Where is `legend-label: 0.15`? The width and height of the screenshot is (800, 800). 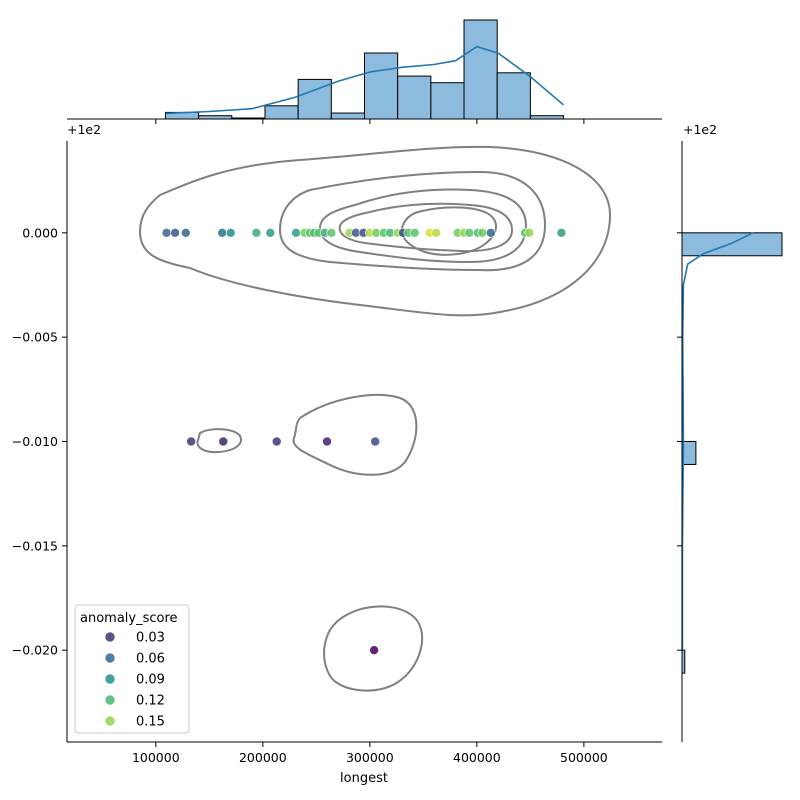 legend-label: 0.15 is located at coordinates (150, 722).